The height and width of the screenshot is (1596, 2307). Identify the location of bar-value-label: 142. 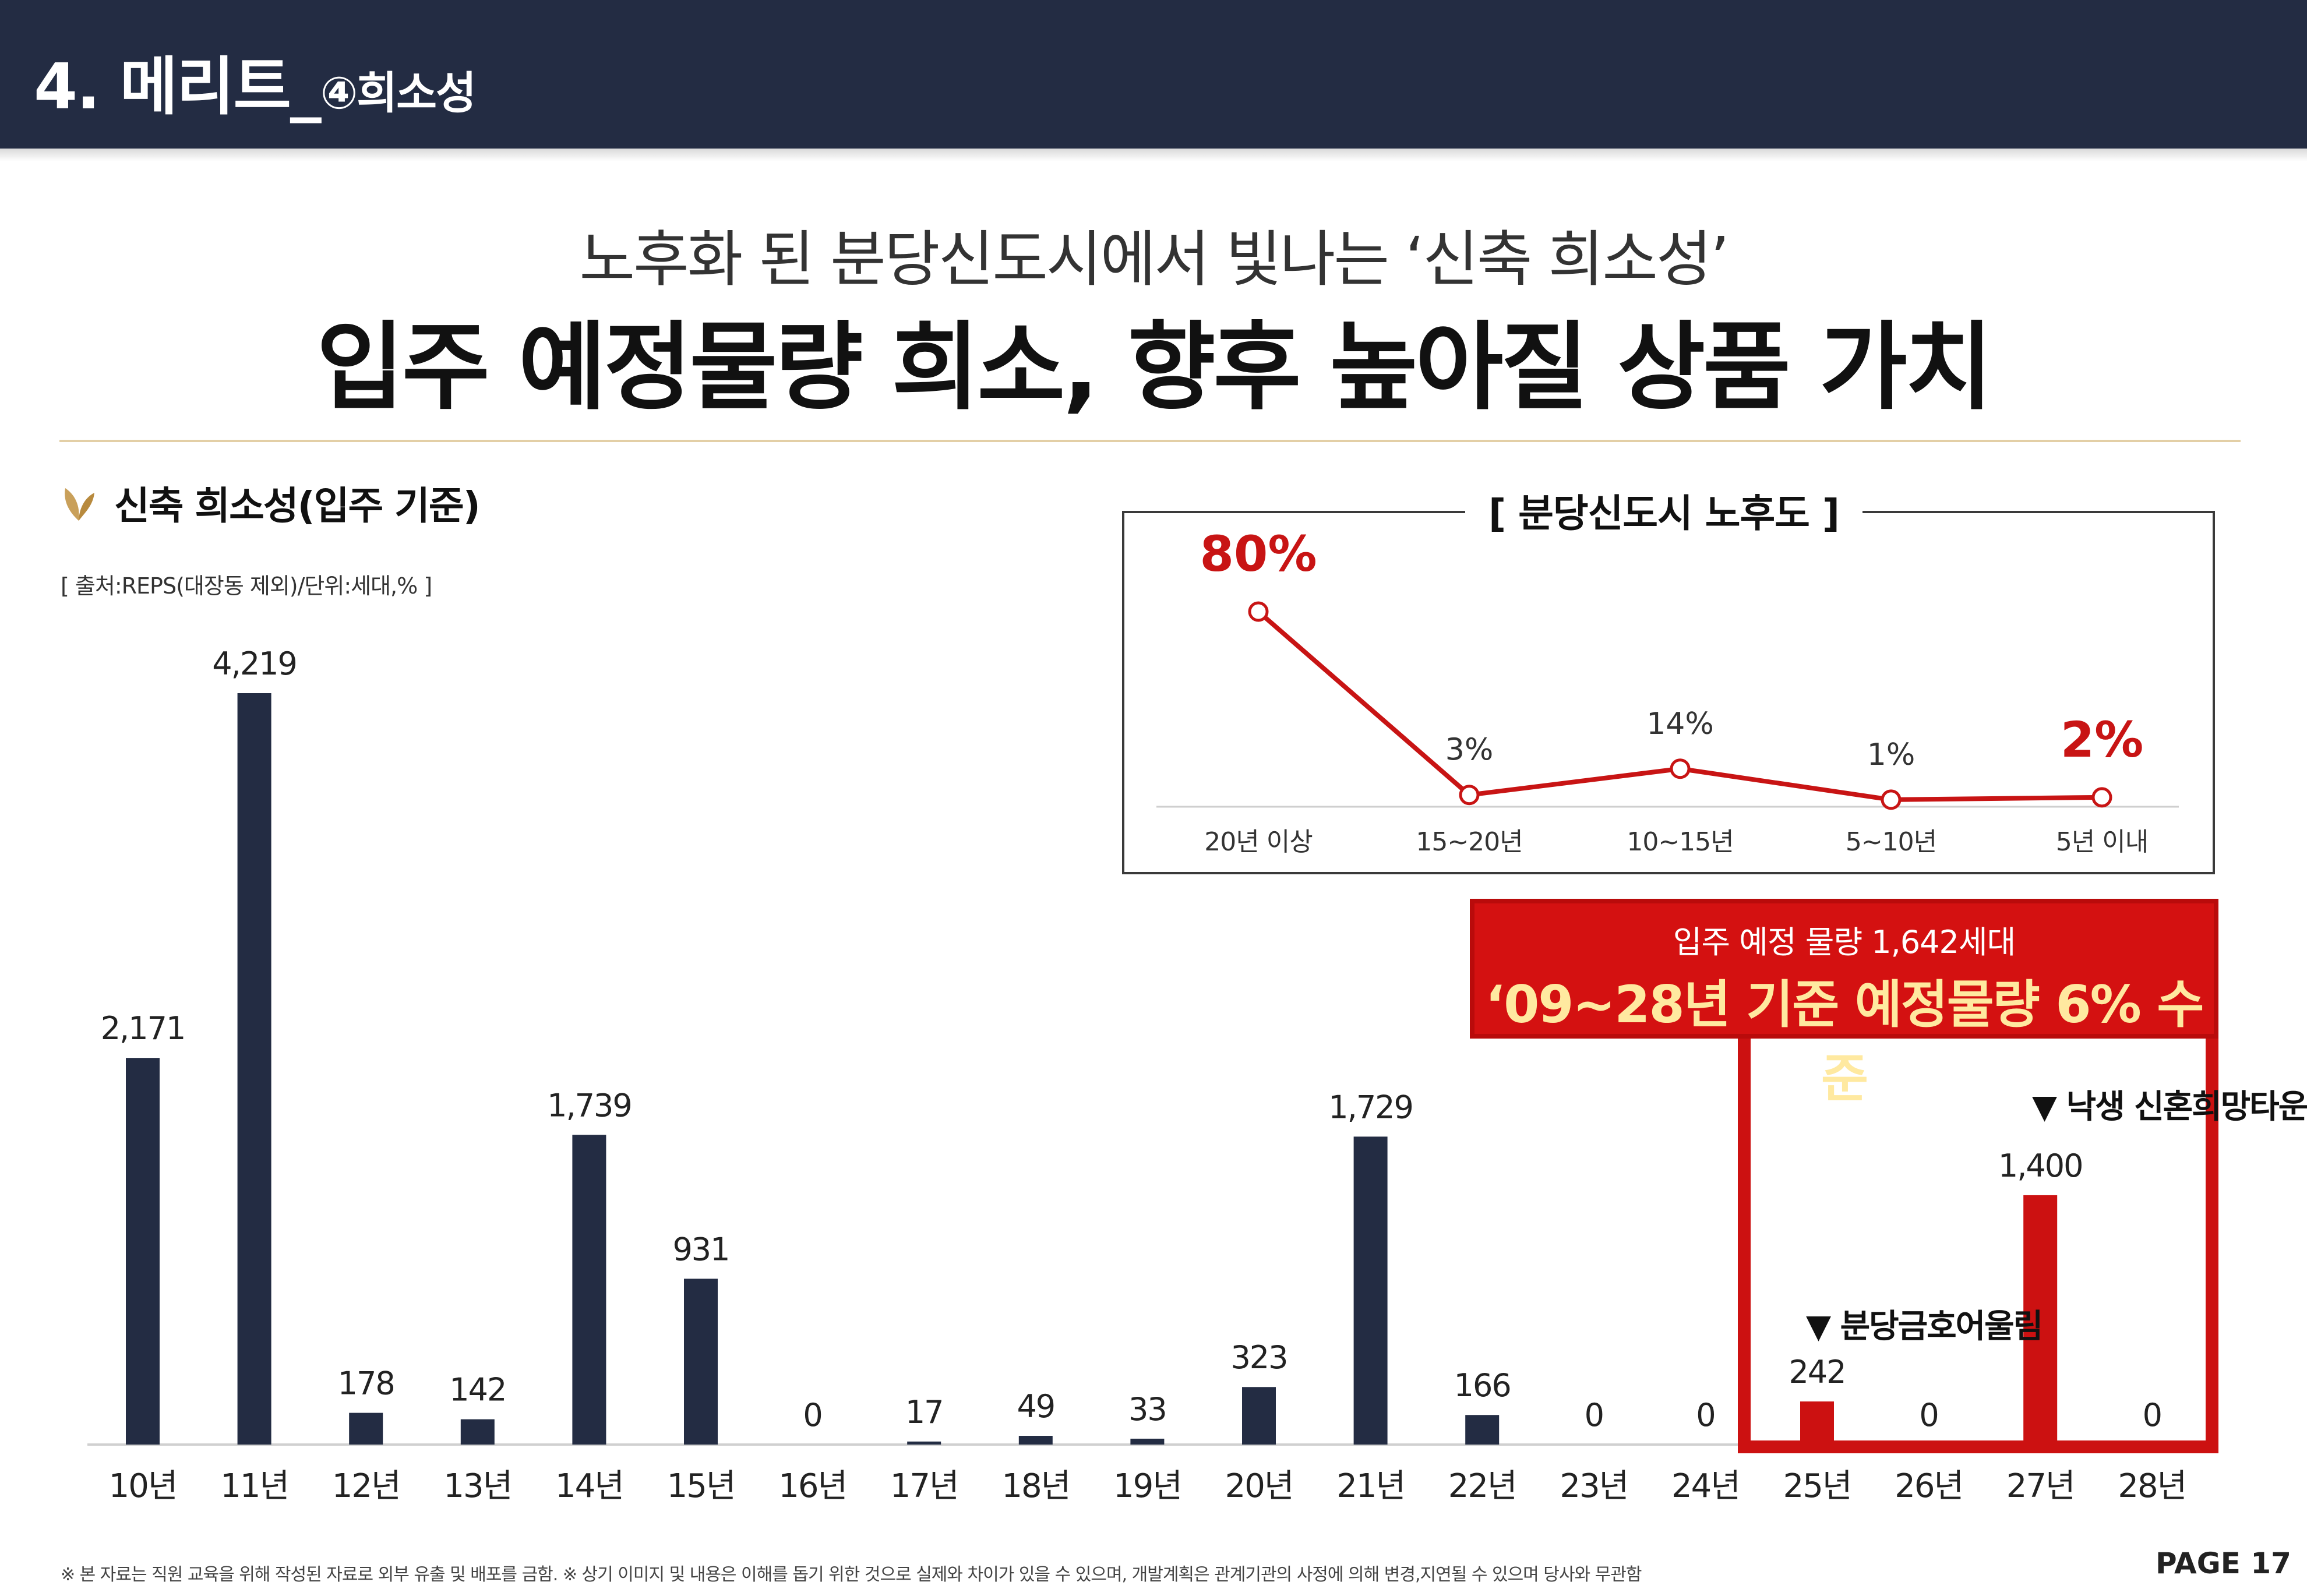
(477, 1390).